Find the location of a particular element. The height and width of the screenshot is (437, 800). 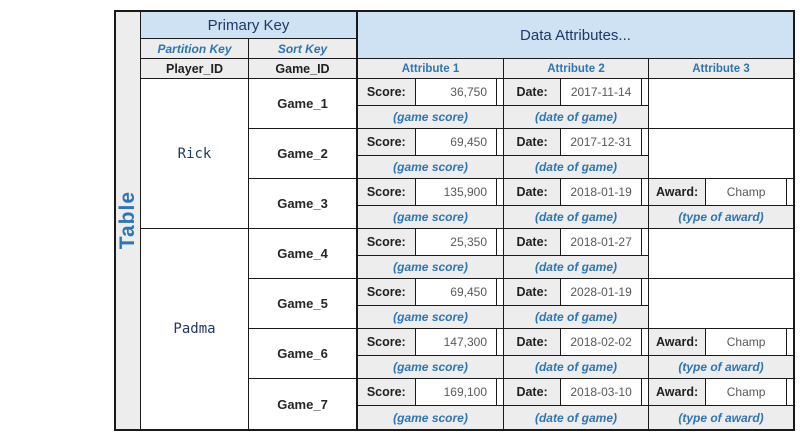

attr-score-game-3: Score: 135,900 (game score) is located at coordinates (431, 204).